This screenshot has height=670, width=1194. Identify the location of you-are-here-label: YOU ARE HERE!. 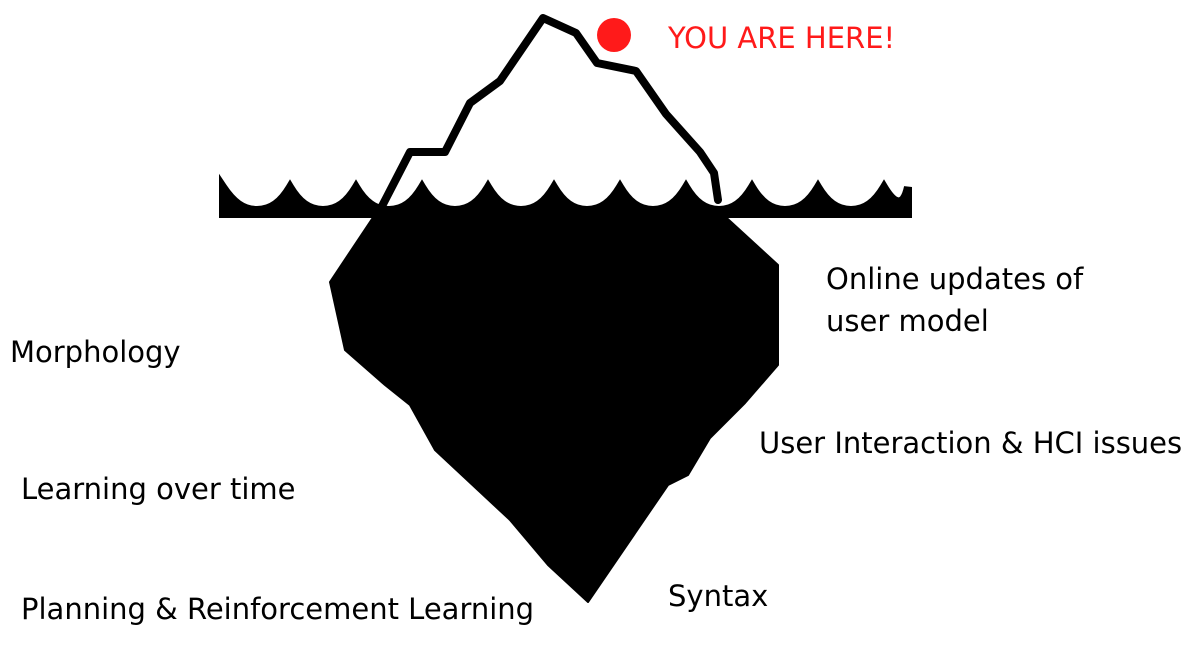
(782, 38).